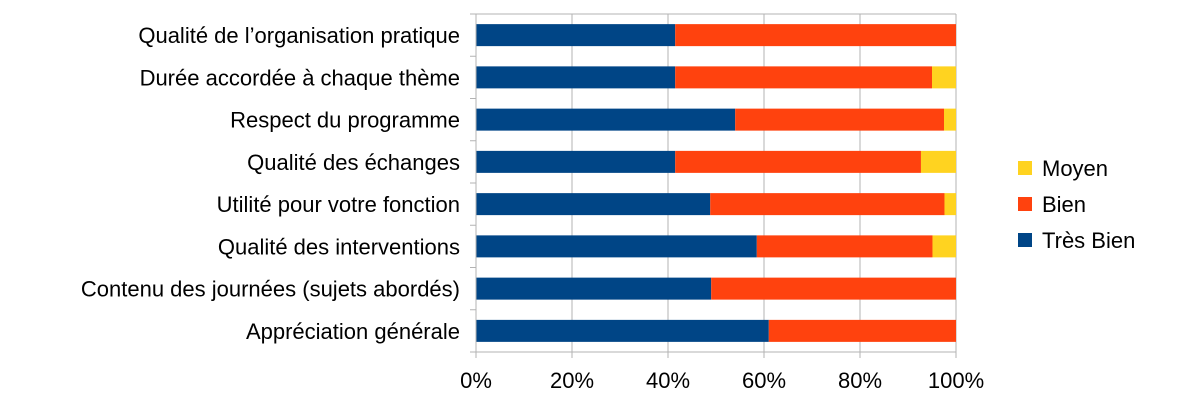 The height and width of the screenshot is (397, 1186). I want to click on category-label: Qualité de l’organisation pratique, so click(299, 35).